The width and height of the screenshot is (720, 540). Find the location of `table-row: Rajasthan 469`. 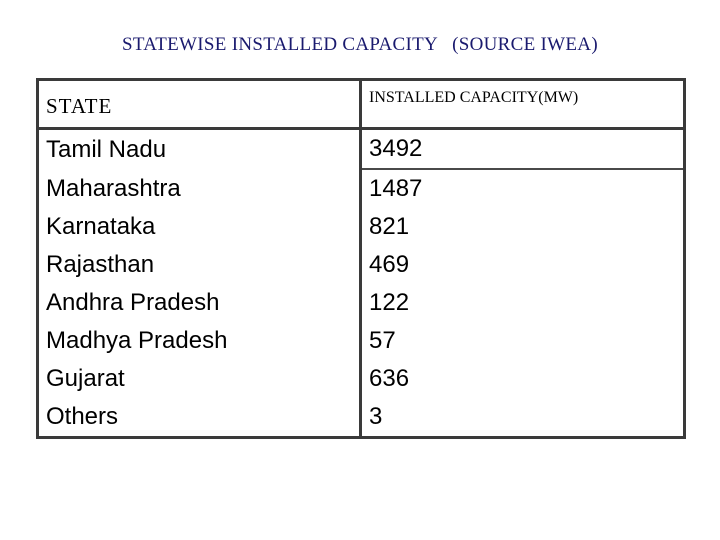

table-row: Rajasthan 469 is located at coordinates (361, 265).